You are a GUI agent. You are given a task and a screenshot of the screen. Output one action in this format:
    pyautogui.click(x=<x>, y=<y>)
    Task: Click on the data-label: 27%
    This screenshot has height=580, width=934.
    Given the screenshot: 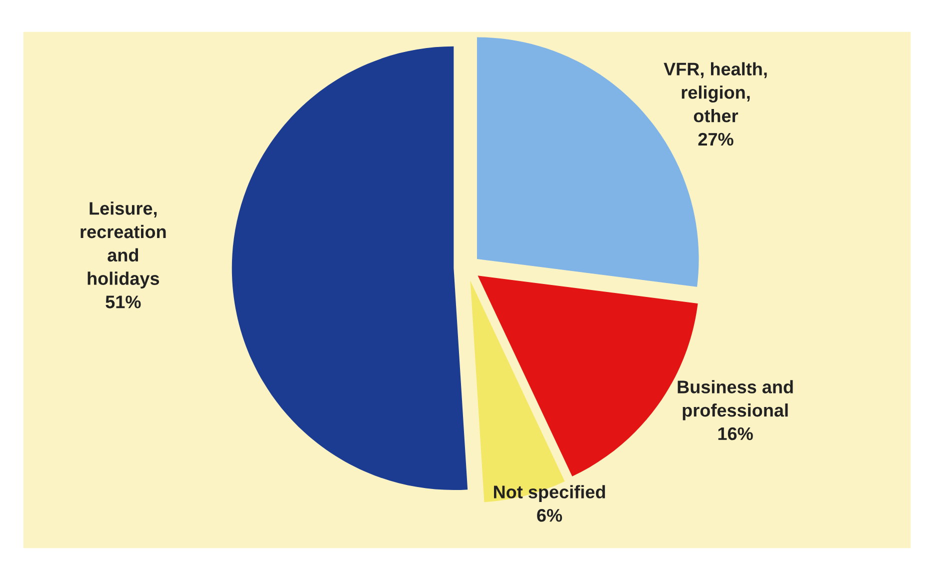 What is the action you would take?
    pyautogui.click(x=716, y=139)
    